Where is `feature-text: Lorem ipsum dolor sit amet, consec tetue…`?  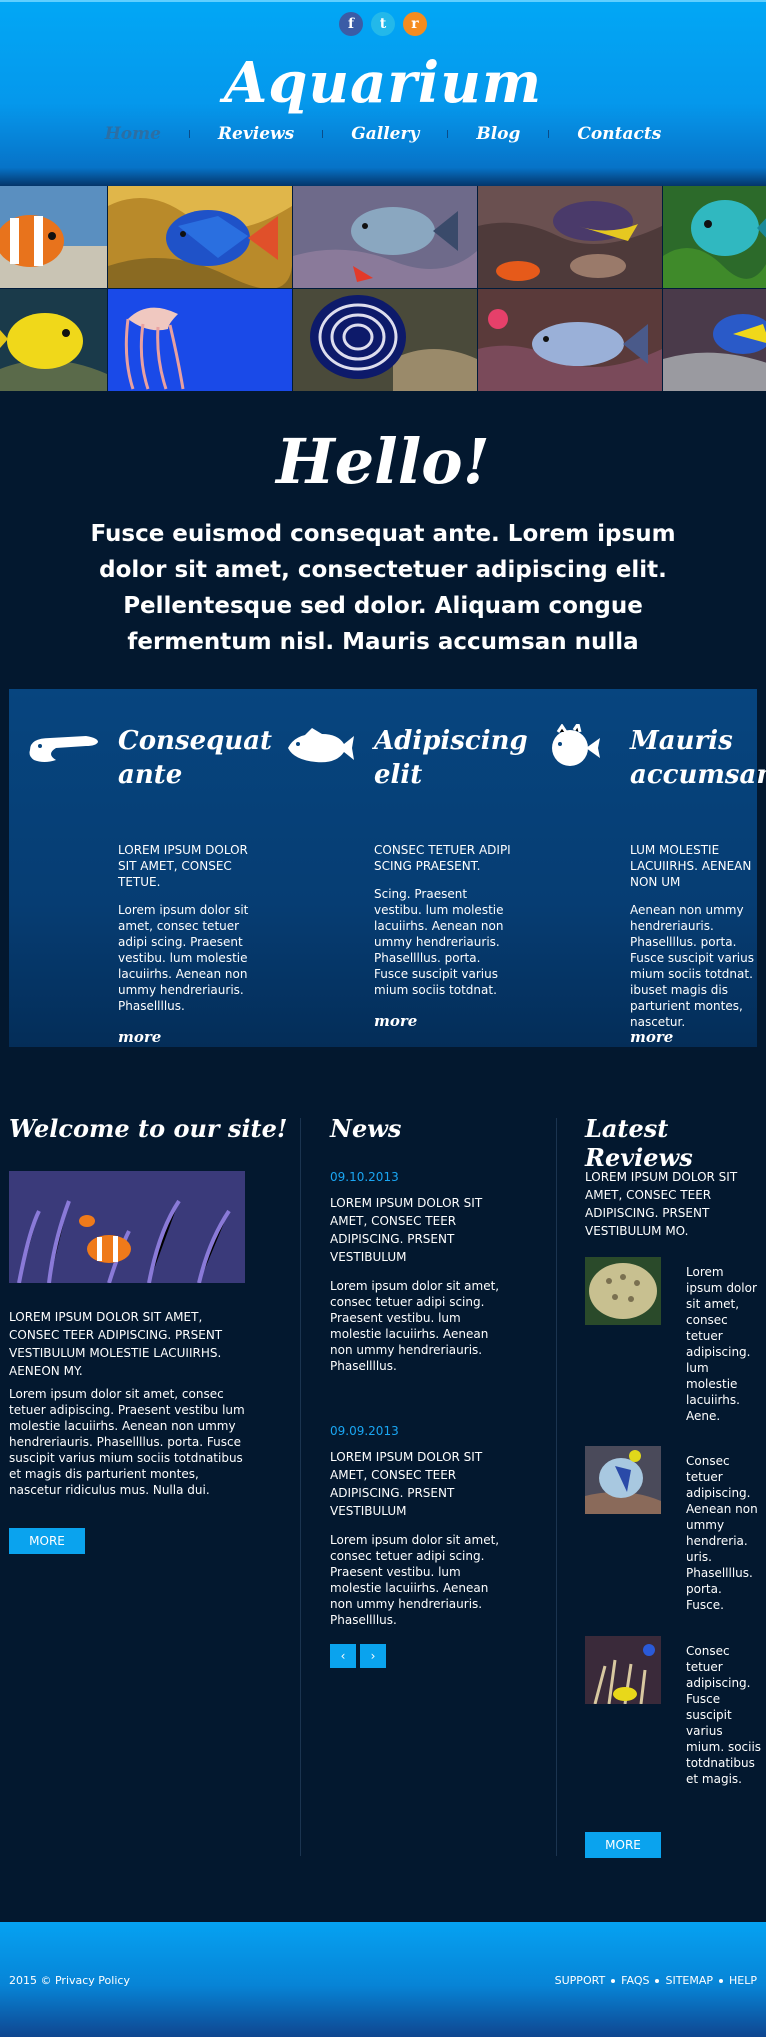
feature-text: Lorem ipsum dolor sit amet, consec tetue… is located at coordinates (183, 958).